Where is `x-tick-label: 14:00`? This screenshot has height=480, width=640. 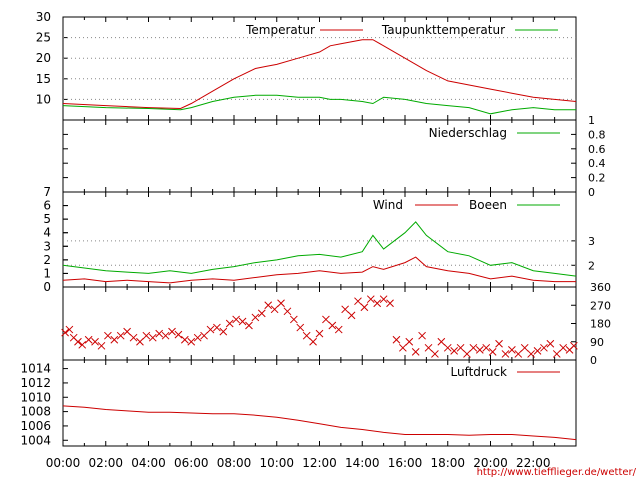 x-tick-label: 14:00 is located at coordinates (362, 463).